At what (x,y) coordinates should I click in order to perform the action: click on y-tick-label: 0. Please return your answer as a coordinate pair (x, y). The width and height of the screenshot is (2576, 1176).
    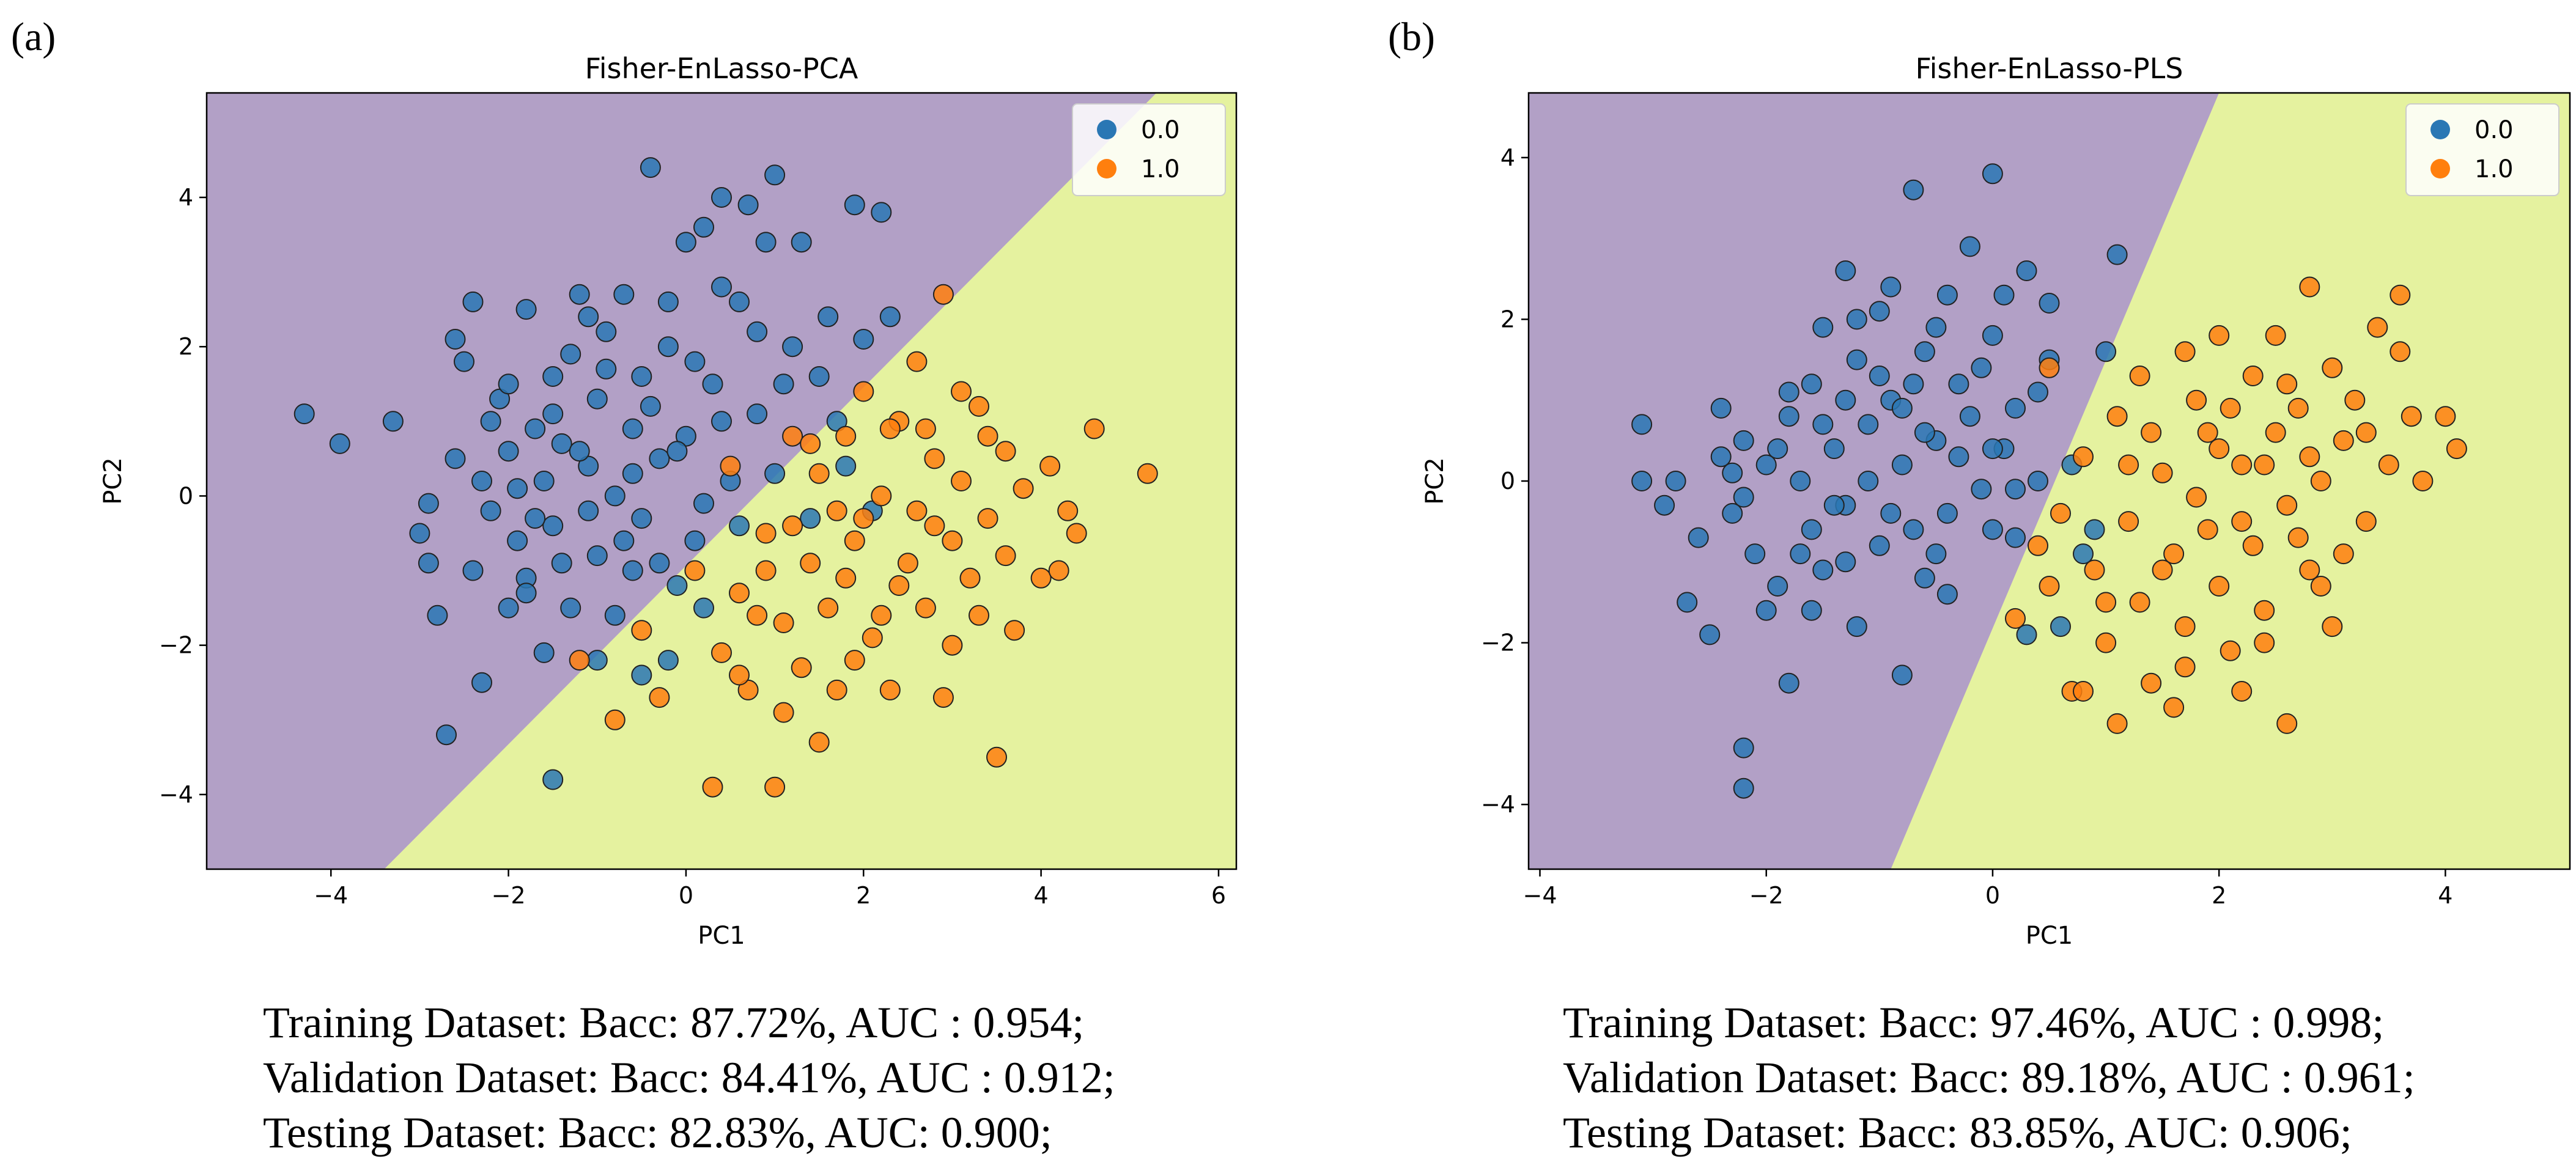
    Looking at the image, I should click on (1507, 481).